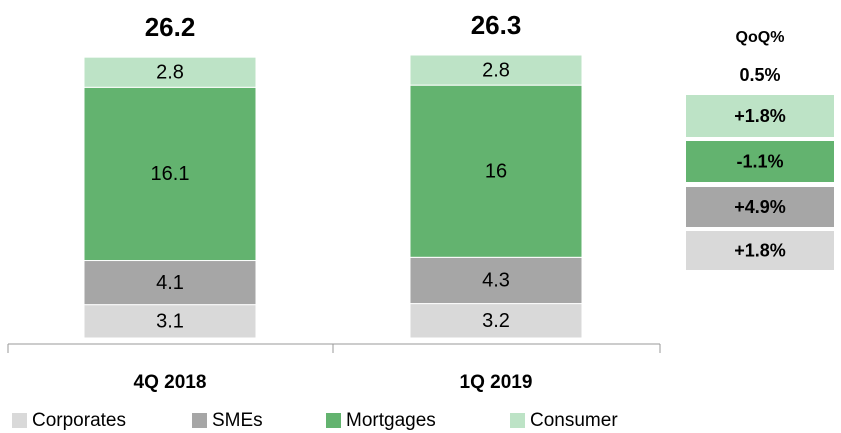 The height and width of the screenshot is (433, 841). What do you see at coordinates (760, 37) in the screenshot?
I see `qoq-title: QoQ%` at bounding box center [760, 37].